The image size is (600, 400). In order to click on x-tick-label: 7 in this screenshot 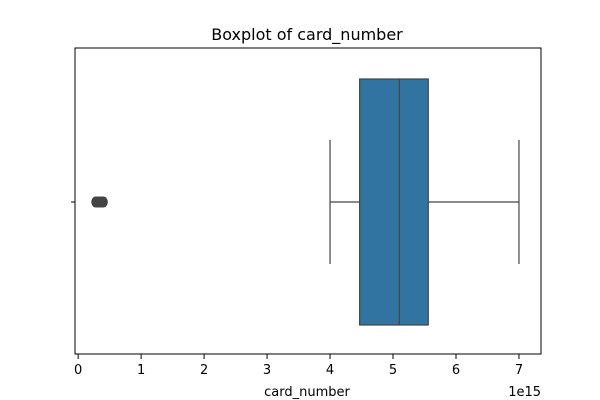, I will do `click(519, 370)`.